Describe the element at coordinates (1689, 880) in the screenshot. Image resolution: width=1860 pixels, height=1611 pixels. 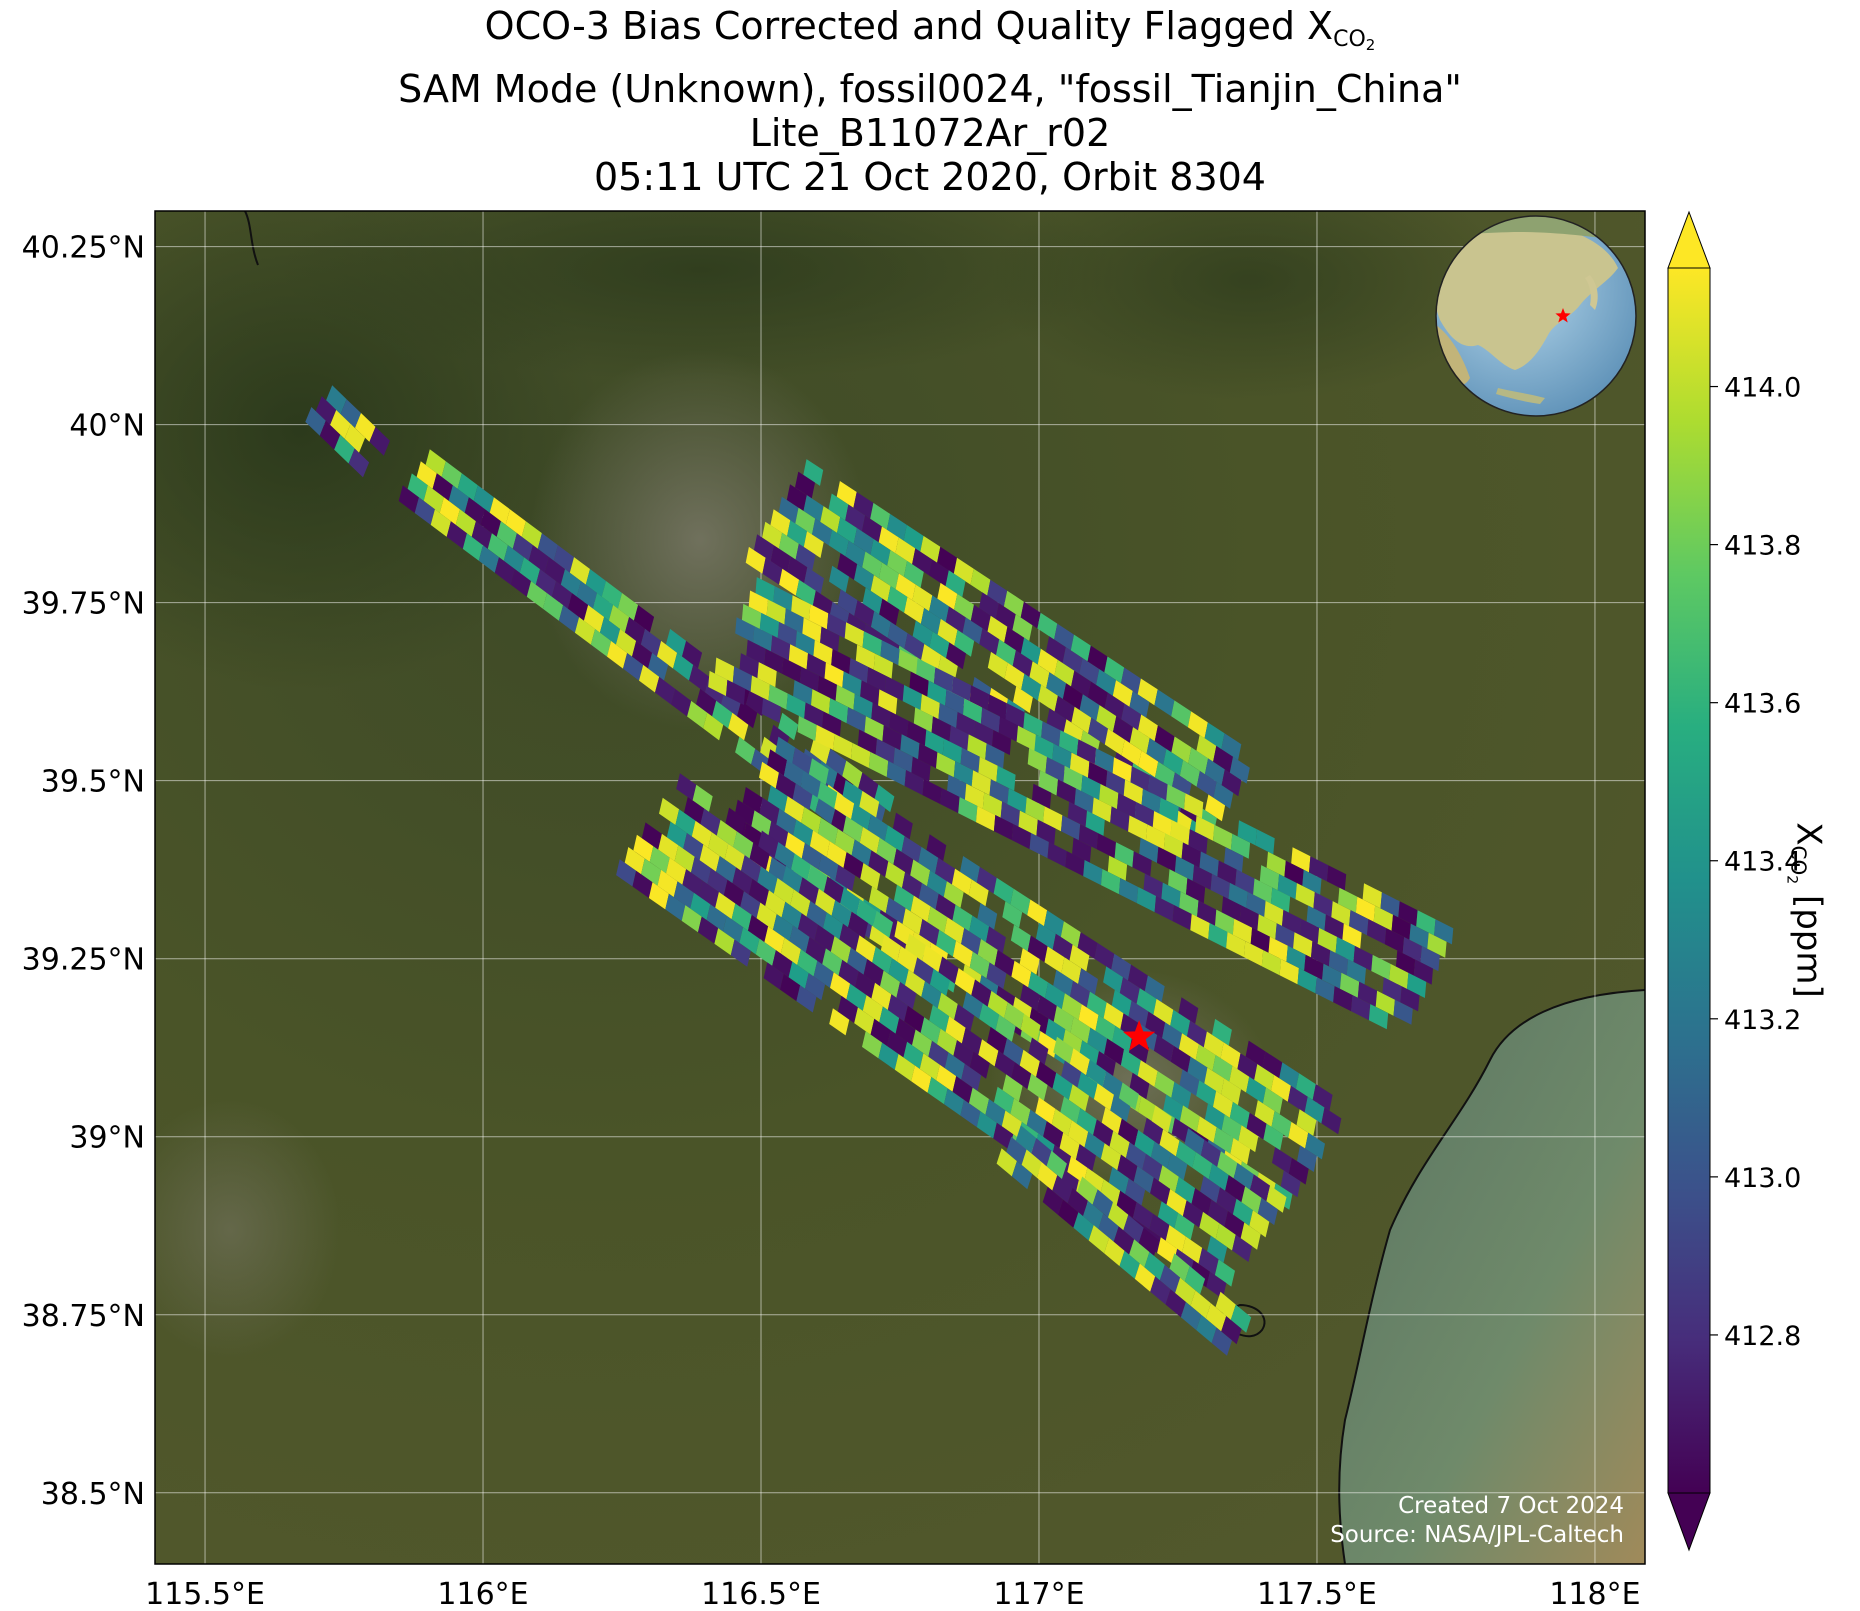
I see `colorbar-body` at that location.